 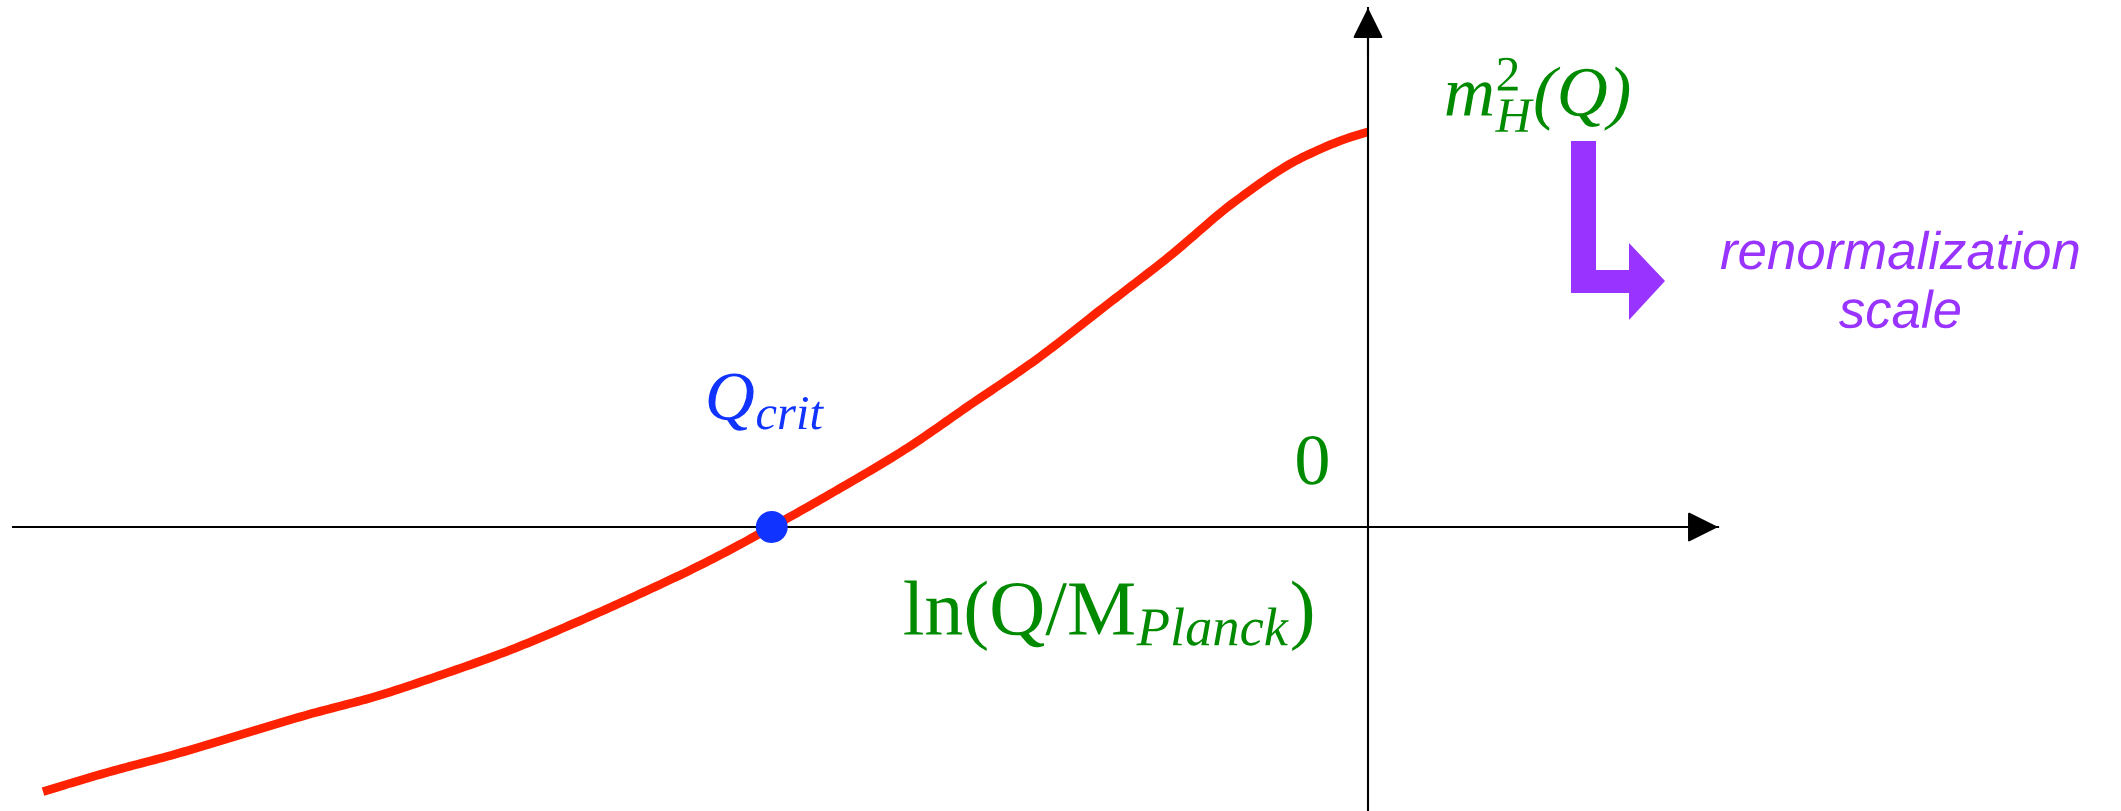 What do you see at coordinates (1312, 460) in the screenshot?
I see `annotation: 0` at bounding box center [1312, 460].